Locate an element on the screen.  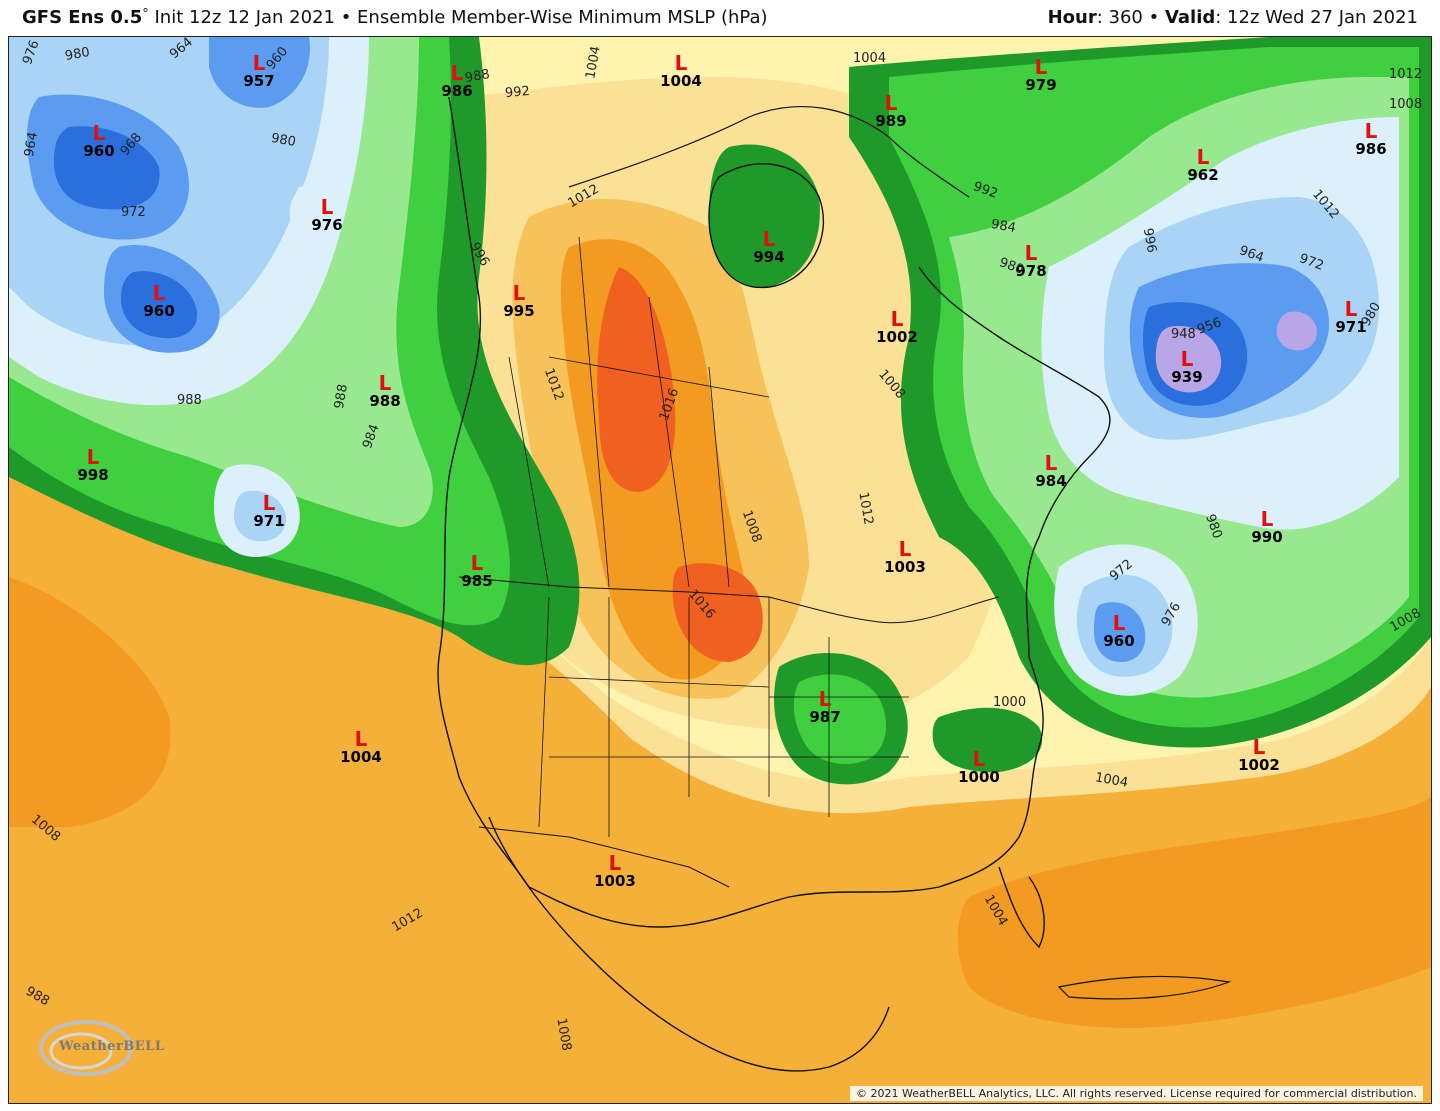
low-pressure-value: 985 is located at coordinates (477, 581).